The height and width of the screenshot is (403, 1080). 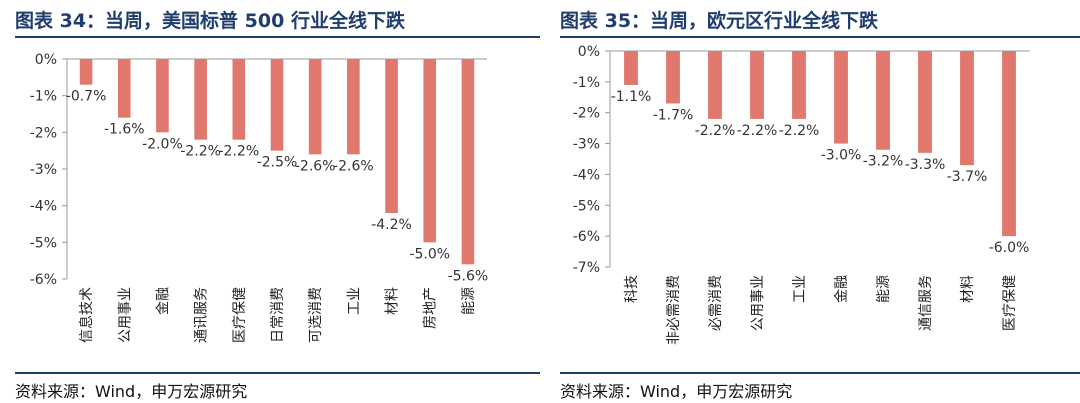 What do you see at coordinates (586, 268) in the screenshot?
I see `y-tick-label: -7%` at bounding box center [586, 268].